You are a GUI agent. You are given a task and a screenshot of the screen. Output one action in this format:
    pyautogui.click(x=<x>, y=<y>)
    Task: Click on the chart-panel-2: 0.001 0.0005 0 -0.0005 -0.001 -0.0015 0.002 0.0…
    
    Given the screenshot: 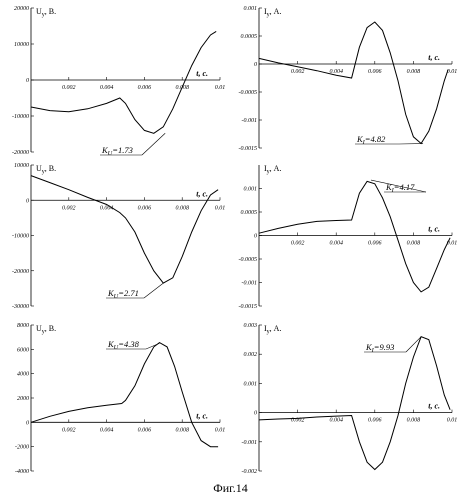 What is the action you would take?
    pyautogui.click(x=348, y=79)
    